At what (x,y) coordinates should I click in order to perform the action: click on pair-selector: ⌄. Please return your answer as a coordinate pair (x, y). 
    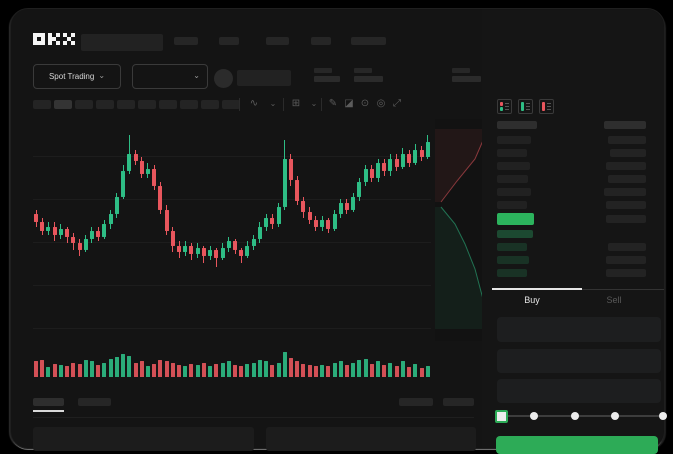
    Looking at the image, I should click on (170, 76).